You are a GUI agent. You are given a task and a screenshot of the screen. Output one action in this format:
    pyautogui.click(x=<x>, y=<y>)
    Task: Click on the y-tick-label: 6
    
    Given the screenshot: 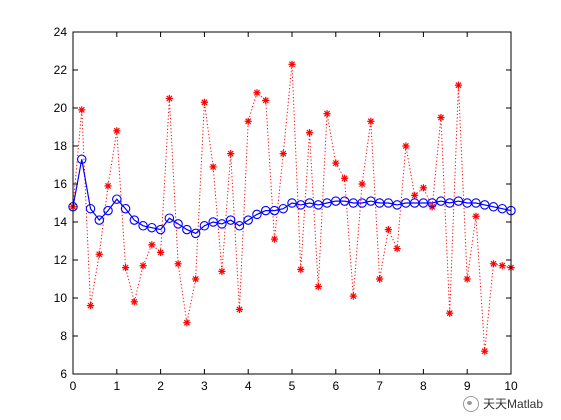 What is the action you would take?
    pyautogui.click(x=63, y=374)
    